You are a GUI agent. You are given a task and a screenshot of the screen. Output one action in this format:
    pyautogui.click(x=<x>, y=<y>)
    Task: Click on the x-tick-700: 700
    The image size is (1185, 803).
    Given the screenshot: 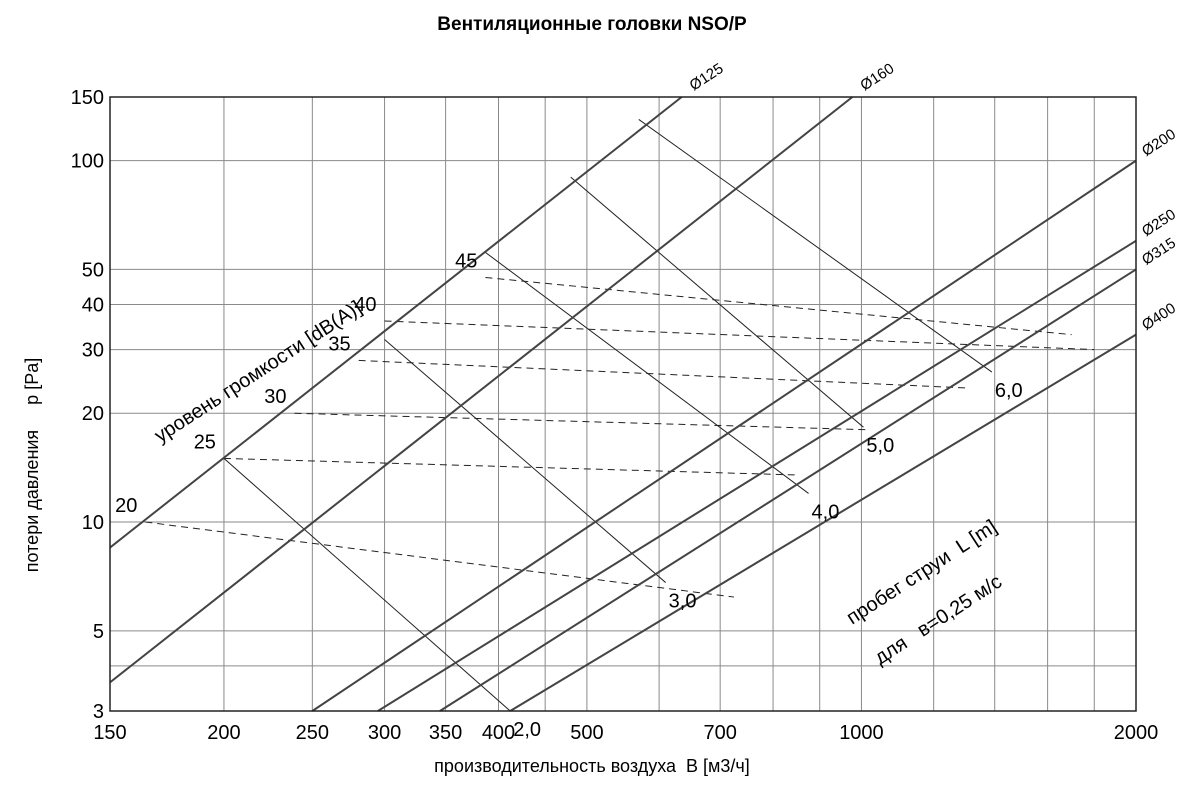 What is the action you would take?
    pyautogui.click(x=719, y=733)
    